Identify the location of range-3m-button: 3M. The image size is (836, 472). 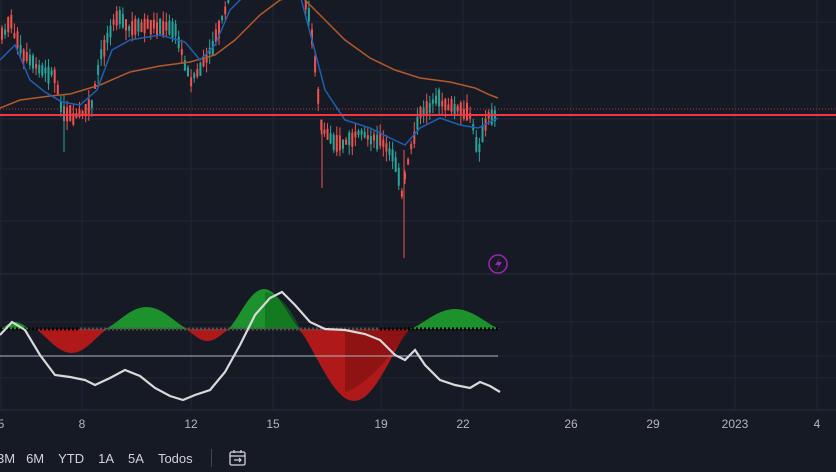
(8, 458).